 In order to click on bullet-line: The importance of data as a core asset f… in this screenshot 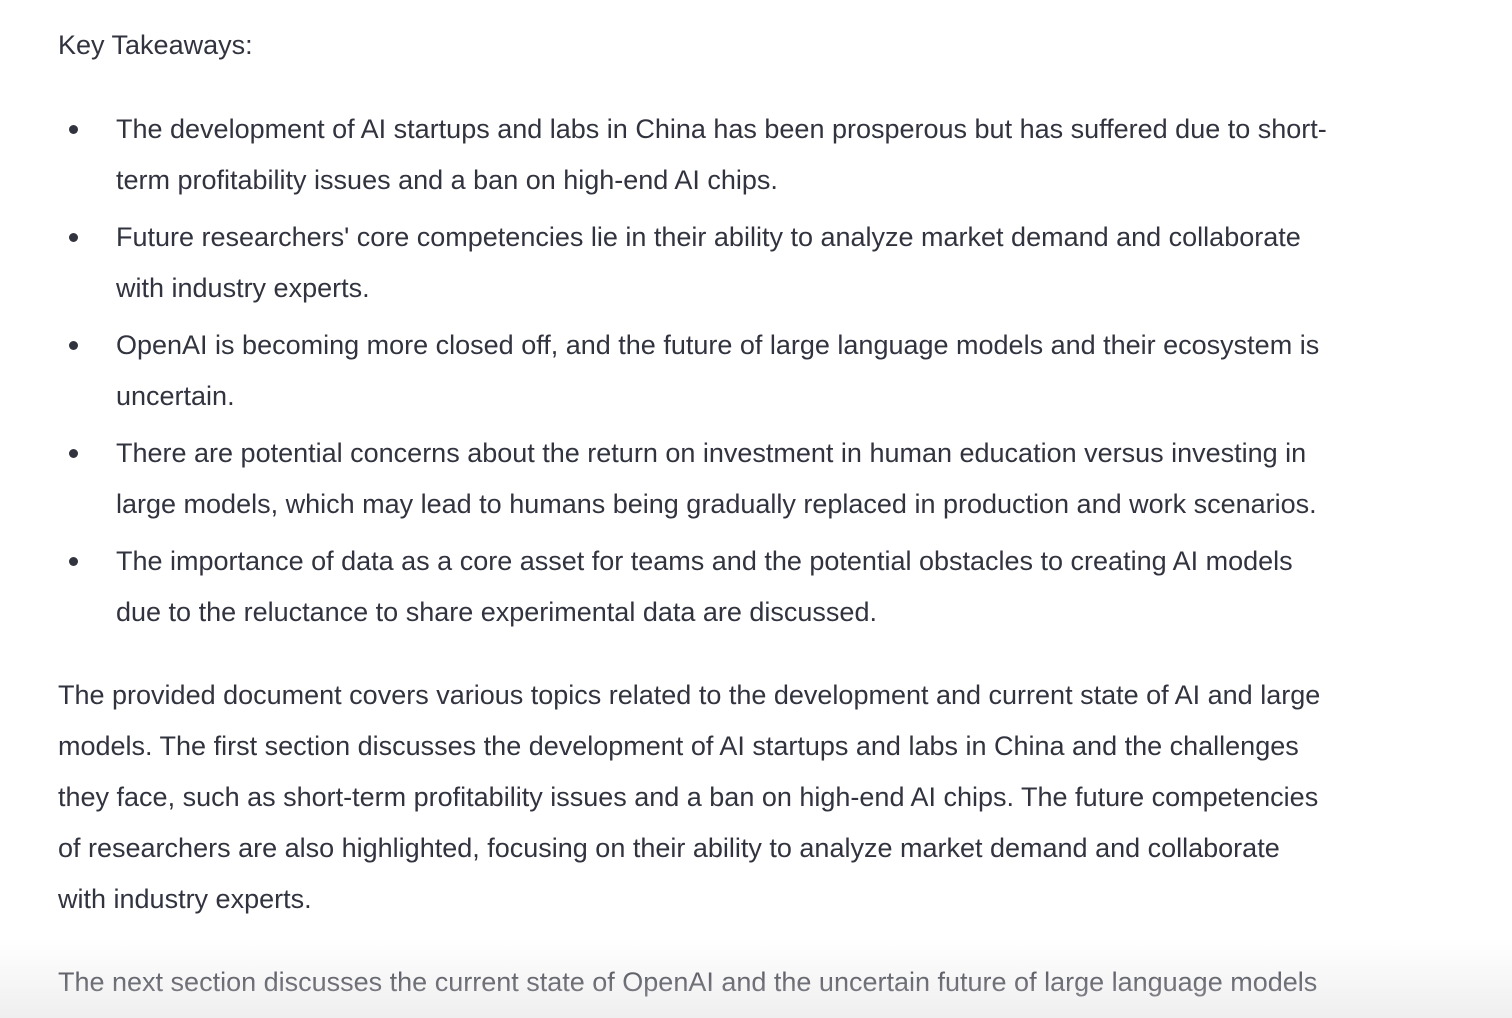, I will do `click(704, 561)`.